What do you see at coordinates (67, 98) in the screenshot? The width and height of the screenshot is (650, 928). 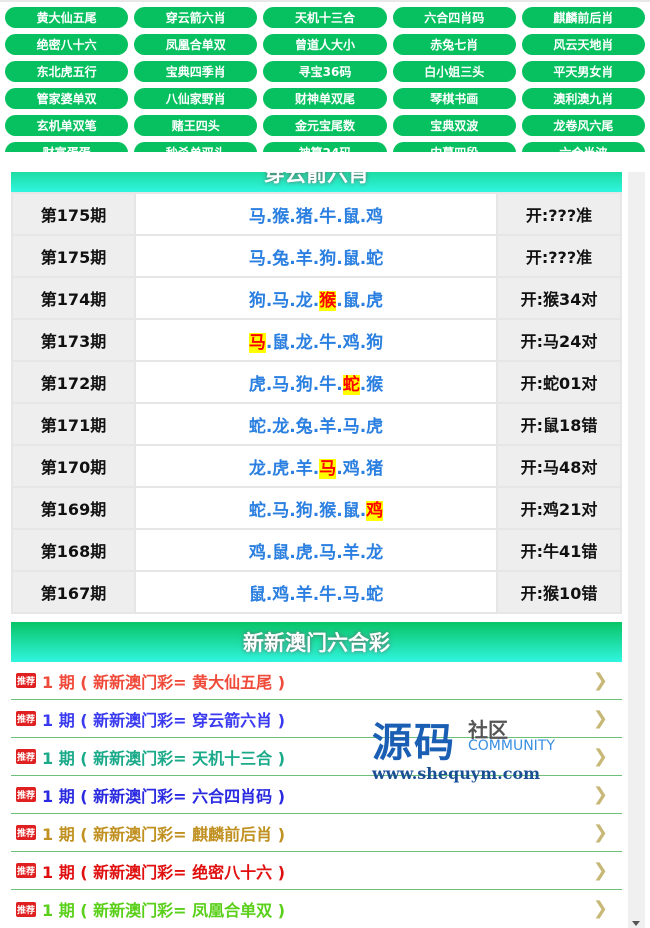 I see `nav-button: 管家婆单双` at bounding box center [67, 98].